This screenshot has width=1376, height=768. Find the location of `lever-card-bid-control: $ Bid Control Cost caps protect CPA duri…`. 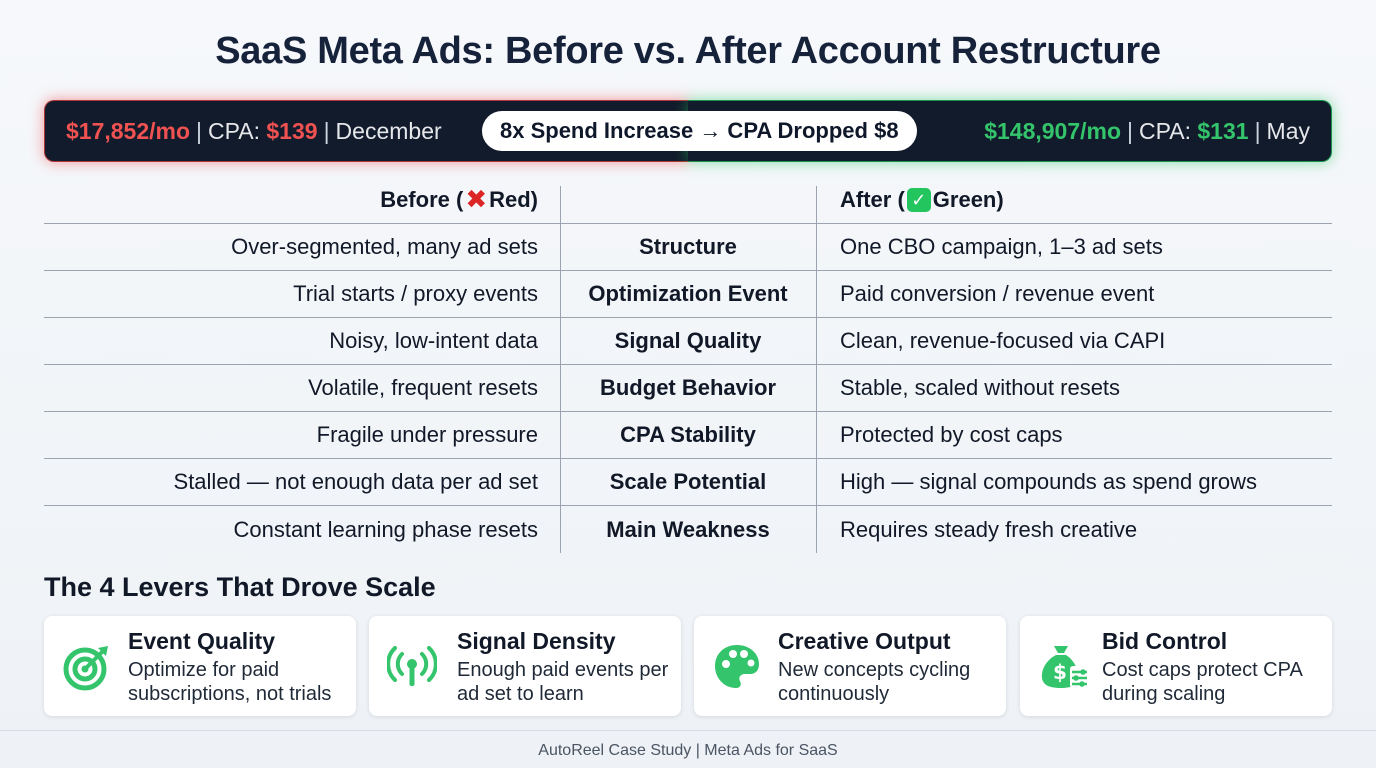

lever-card-bid-control: $ Bid Control Cost caps protect CPA duri… is located at coordinates (1176, 666).